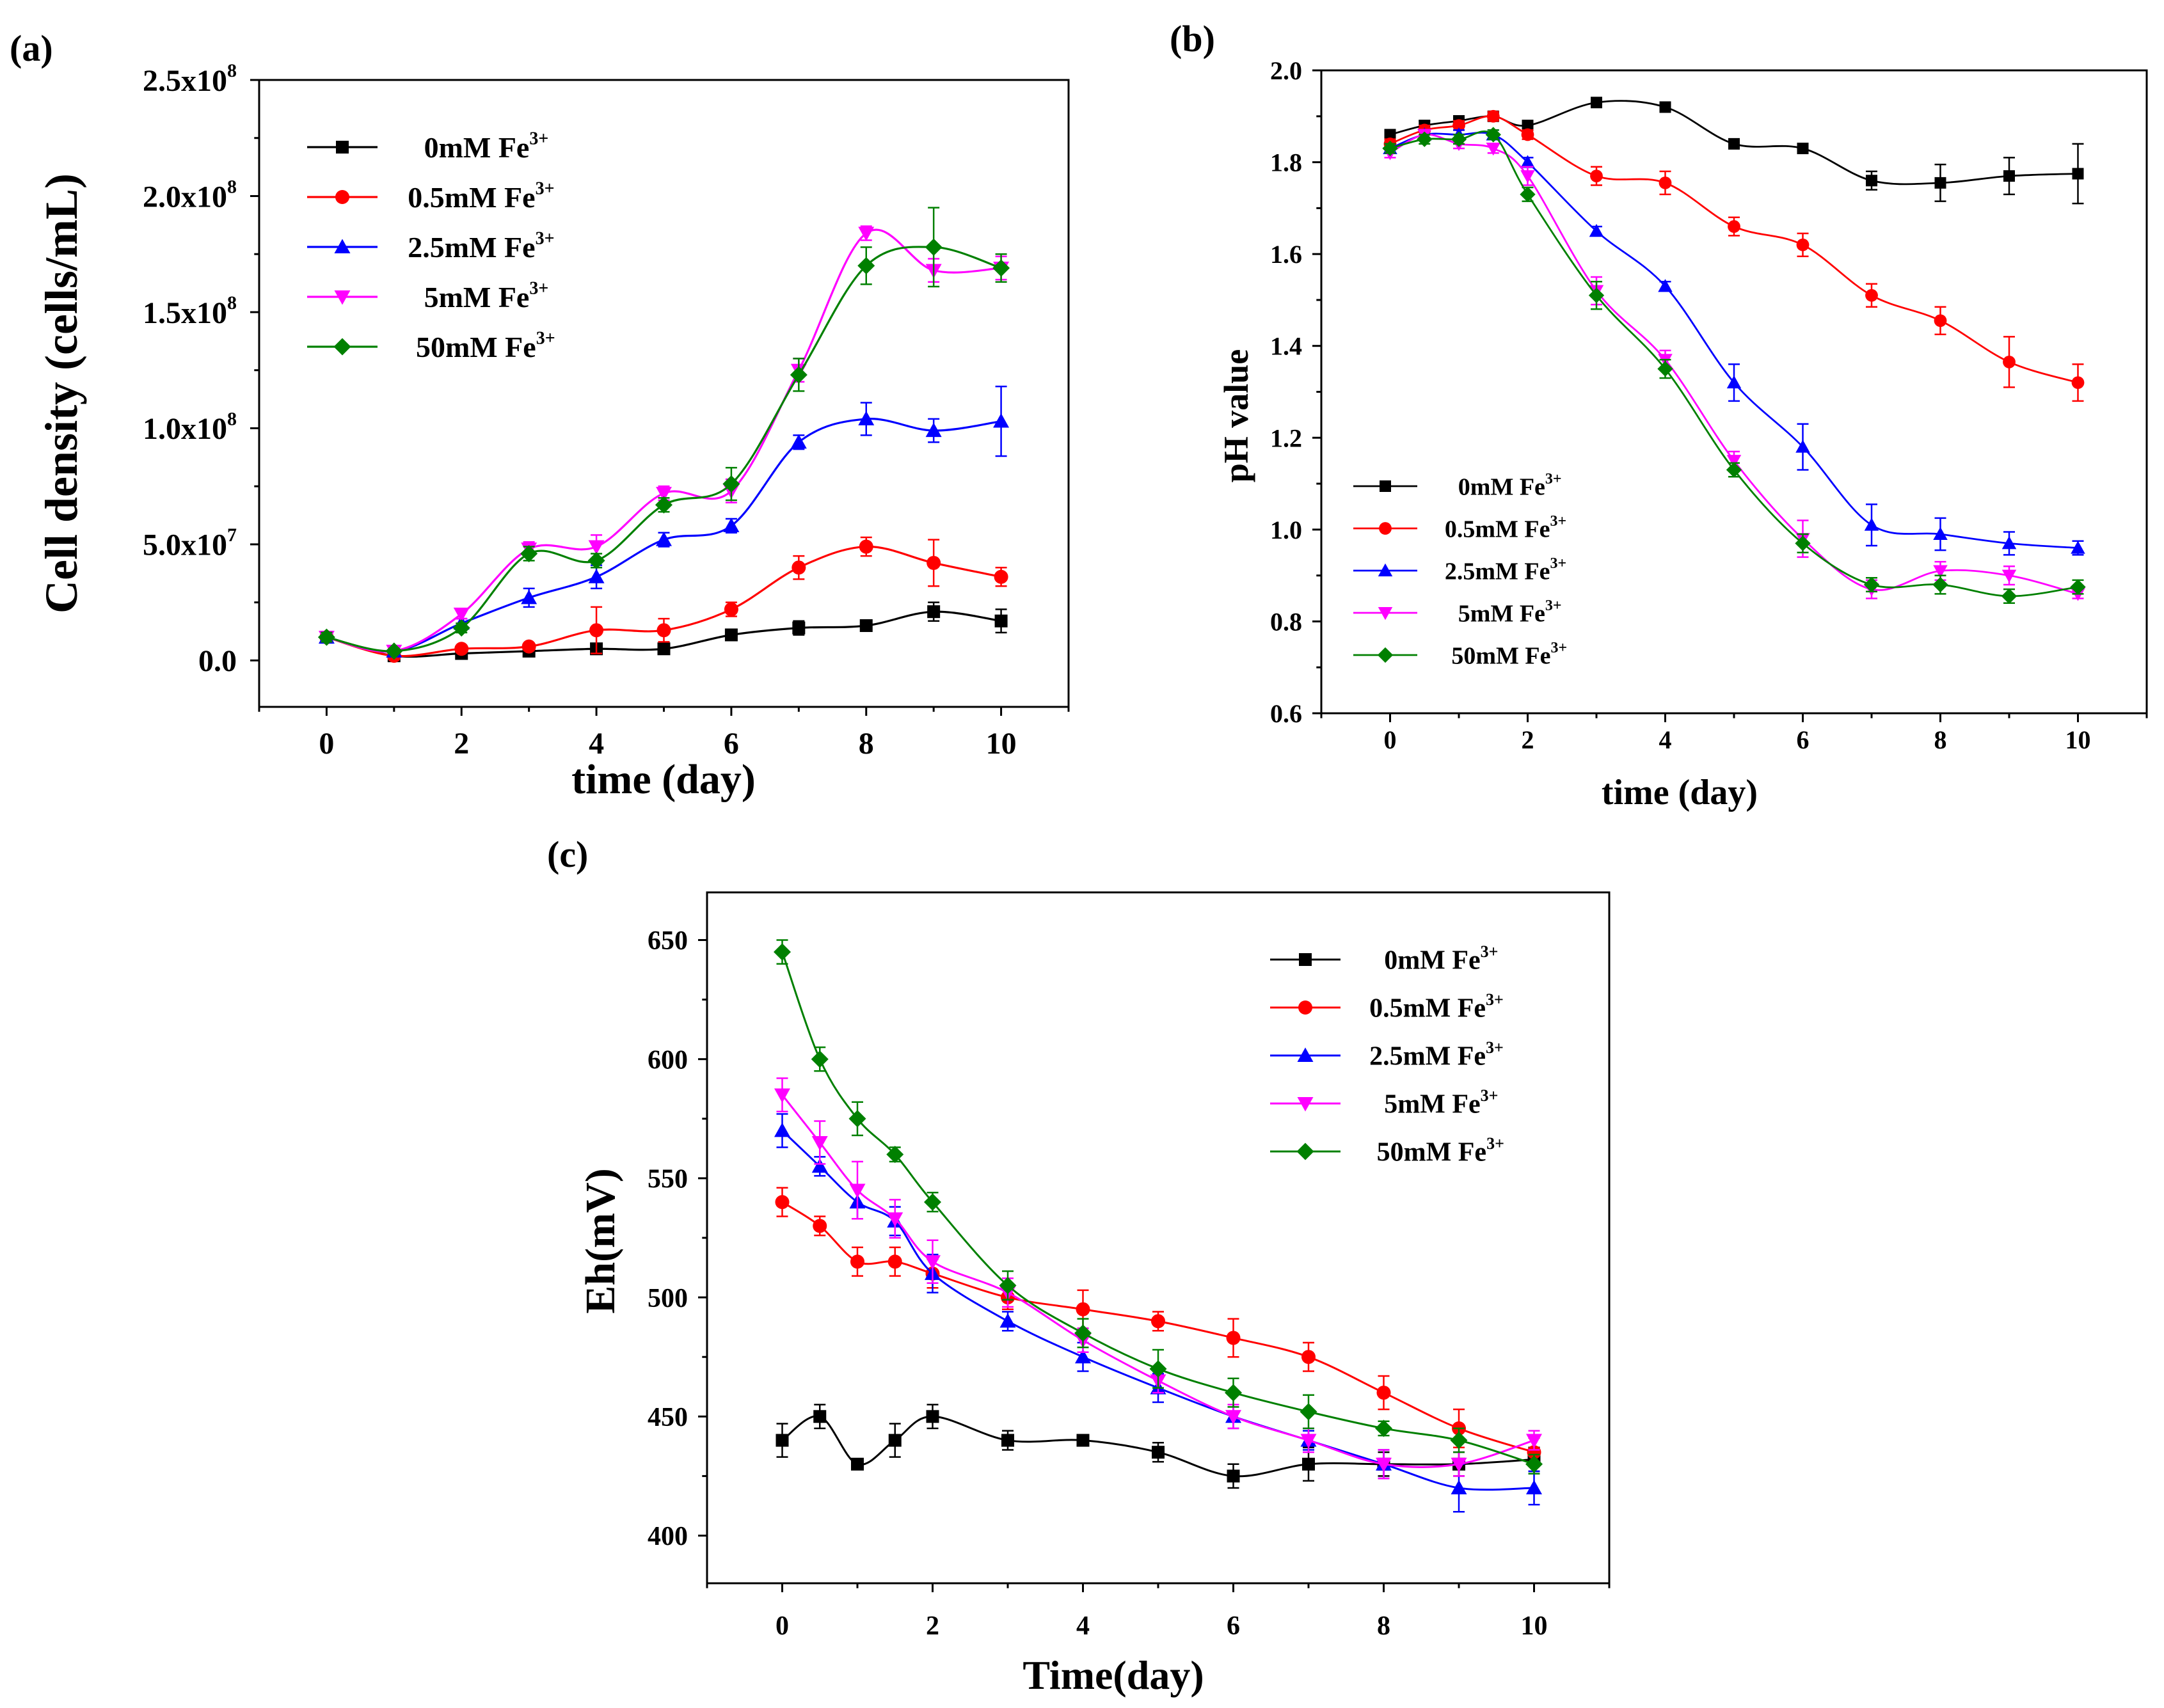 The image size is (2164, 1708). I want to click on legend-entry: 2.5mM Fe3+, so click(1387, 1054).